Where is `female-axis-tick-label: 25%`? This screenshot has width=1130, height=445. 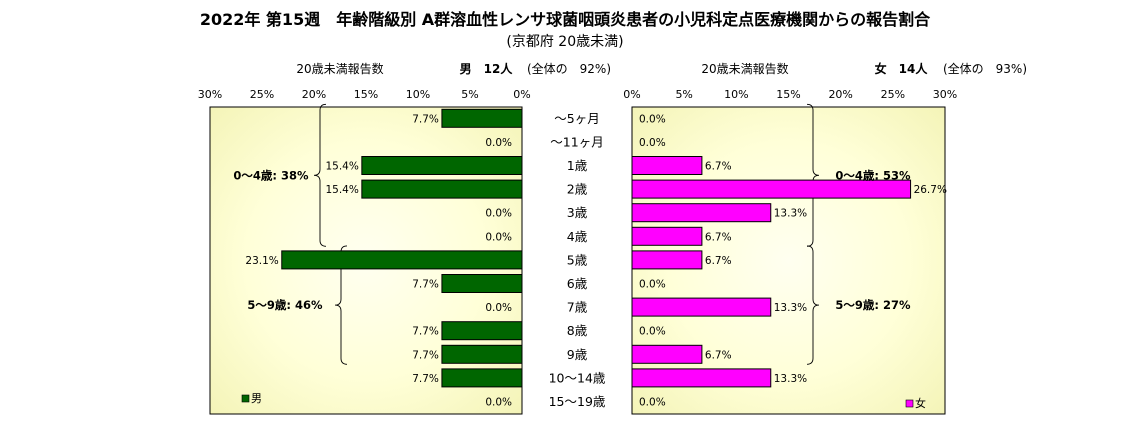 female-axis-tick-label: 25% is located at coordinates (893, 94).